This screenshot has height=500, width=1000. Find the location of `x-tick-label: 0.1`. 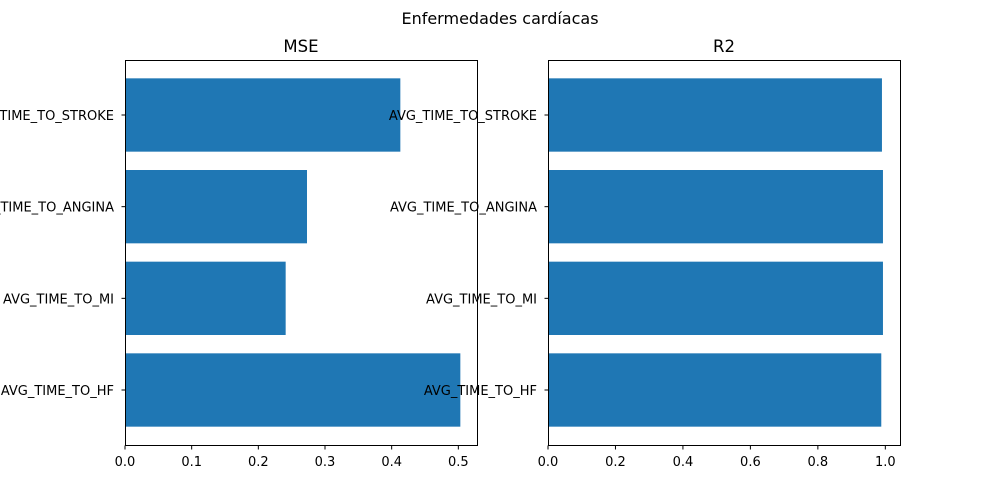

x-tick-label: 0.1 is located at coordinates (191, 462).